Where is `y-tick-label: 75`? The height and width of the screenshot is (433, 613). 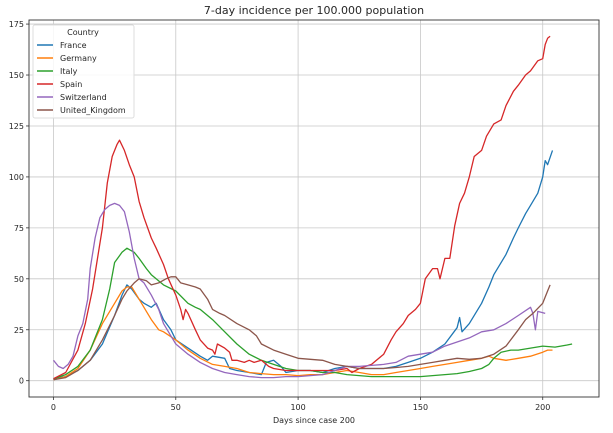 y-tick-label: 75 is located at coordinates (19, 228).